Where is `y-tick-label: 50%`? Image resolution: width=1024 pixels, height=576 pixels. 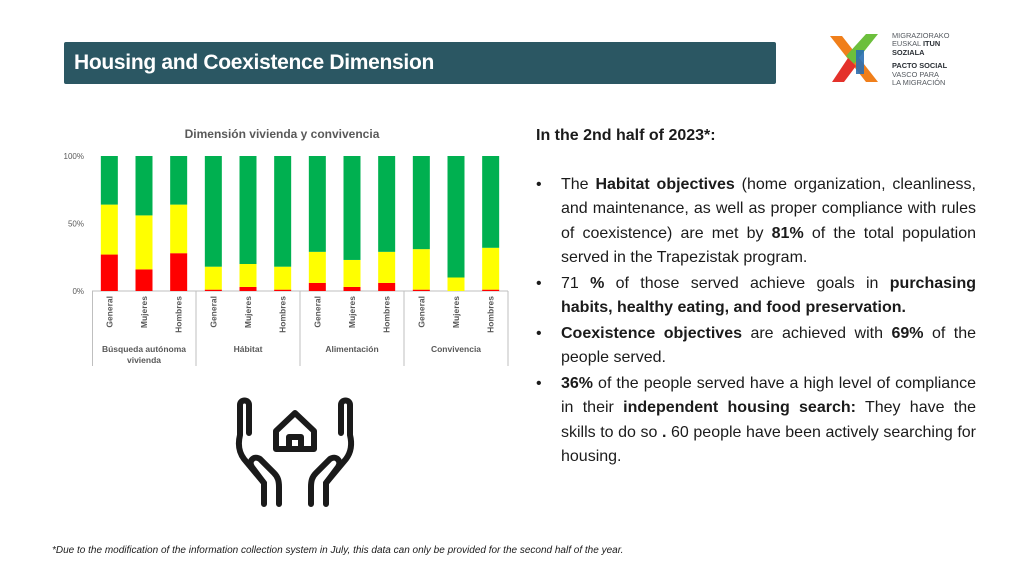 y-tick-label: 50% is located at coordinates (76, 224).